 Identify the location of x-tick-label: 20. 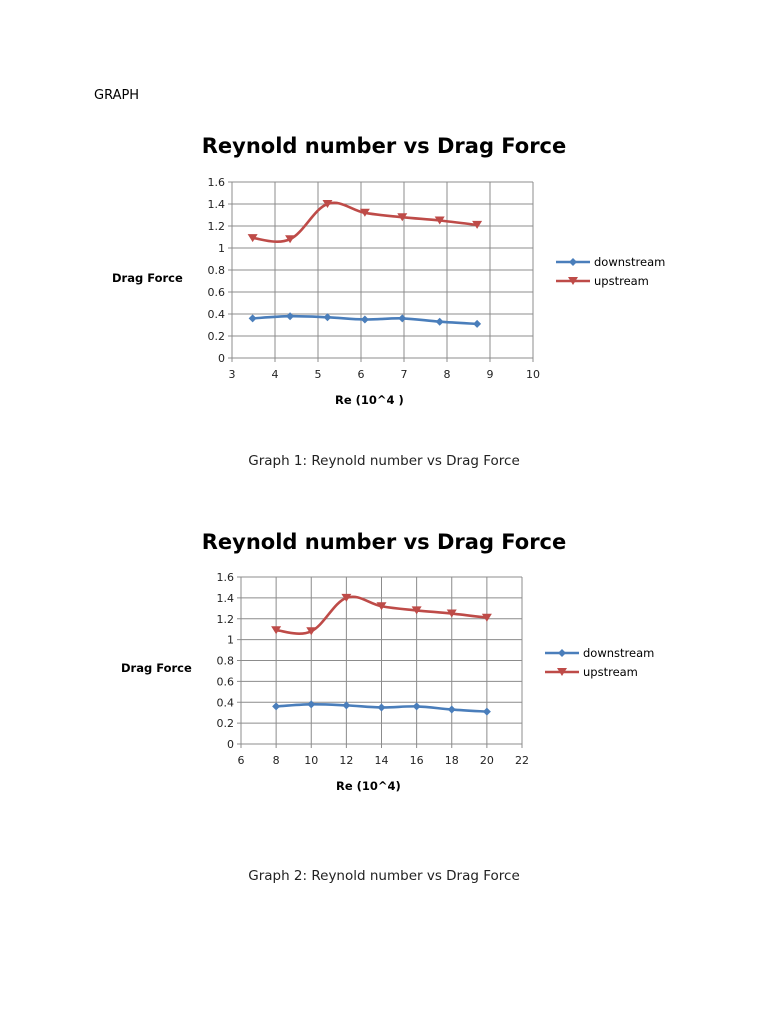
(487, 760).